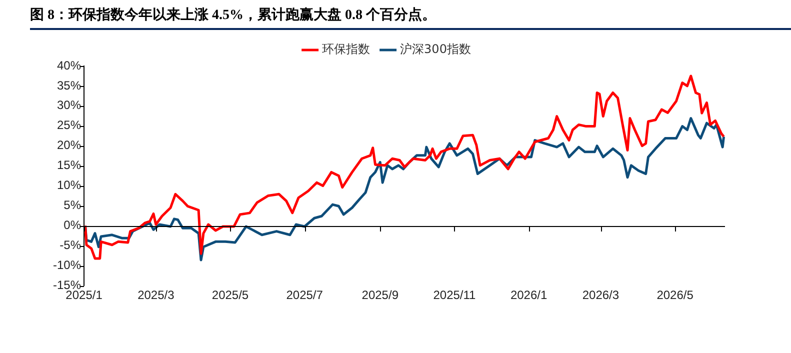 This screenshot has height=353, width=791. I want to click on y-tick-label: -5%, so click(71, 245).